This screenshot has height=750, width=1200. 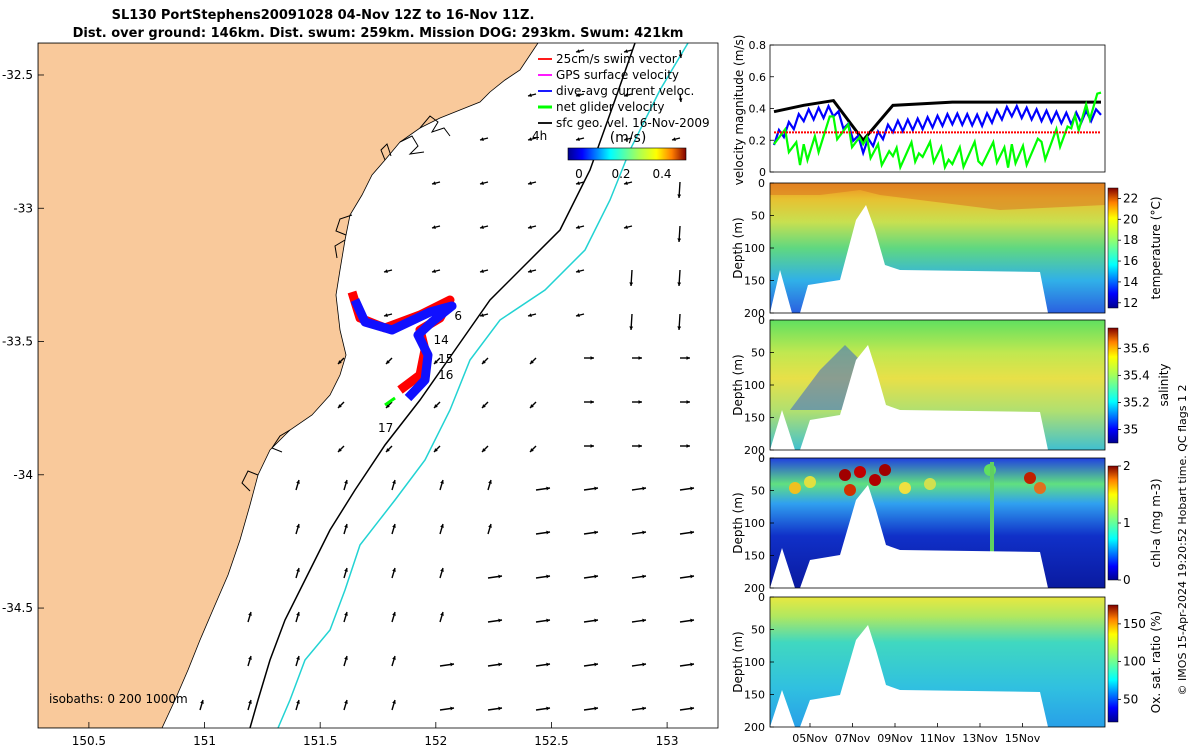 What do you see at coordinates (758, 216) in the screenshot?
I see `depth-tick-label: 50` at bounding box center [758, 216].